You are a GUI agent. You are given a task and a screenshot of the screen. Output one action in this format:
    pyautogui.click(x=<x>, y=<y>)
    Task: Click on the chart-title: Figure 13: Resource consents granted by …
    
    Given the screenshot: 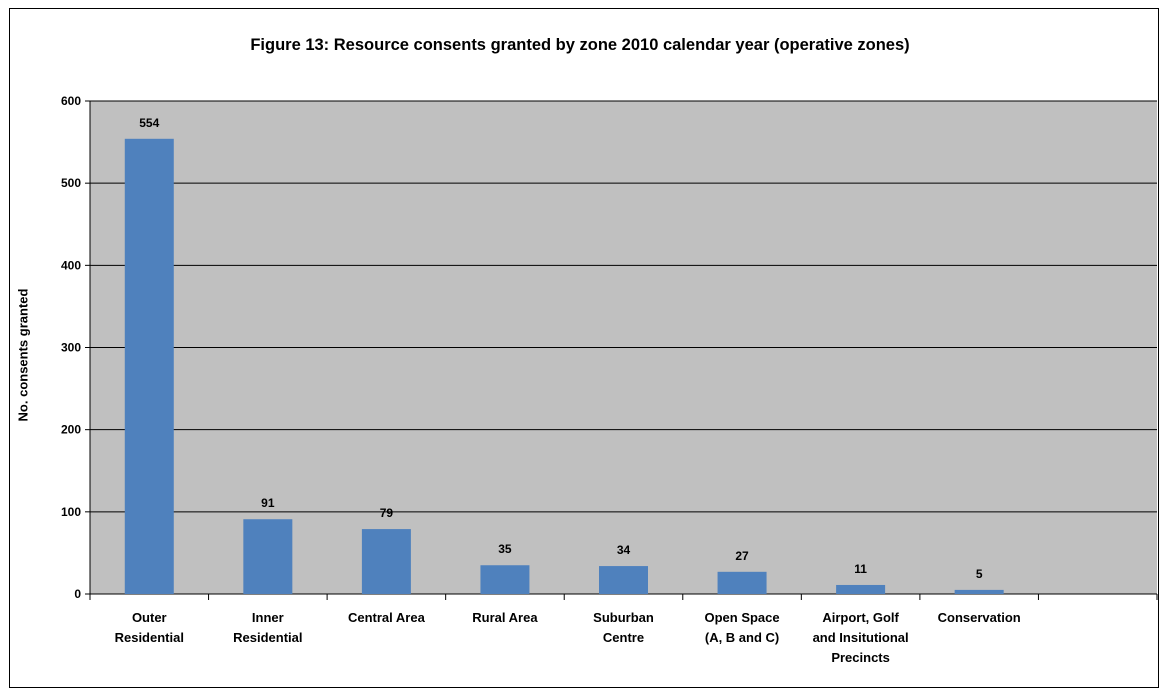 What is the action you would take?
    pyautogui.click(x=580, y=45)
    